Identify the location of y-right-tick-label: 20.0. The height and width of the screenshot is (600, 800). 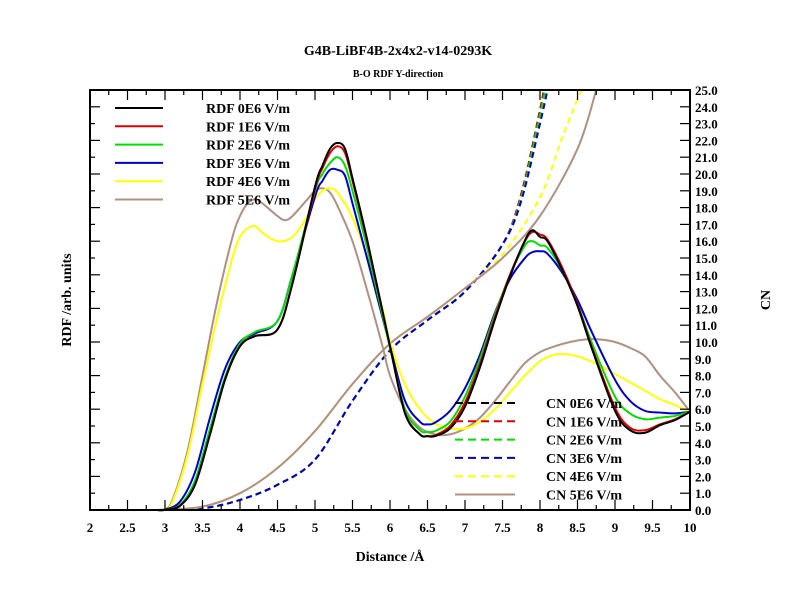
(706, 174).